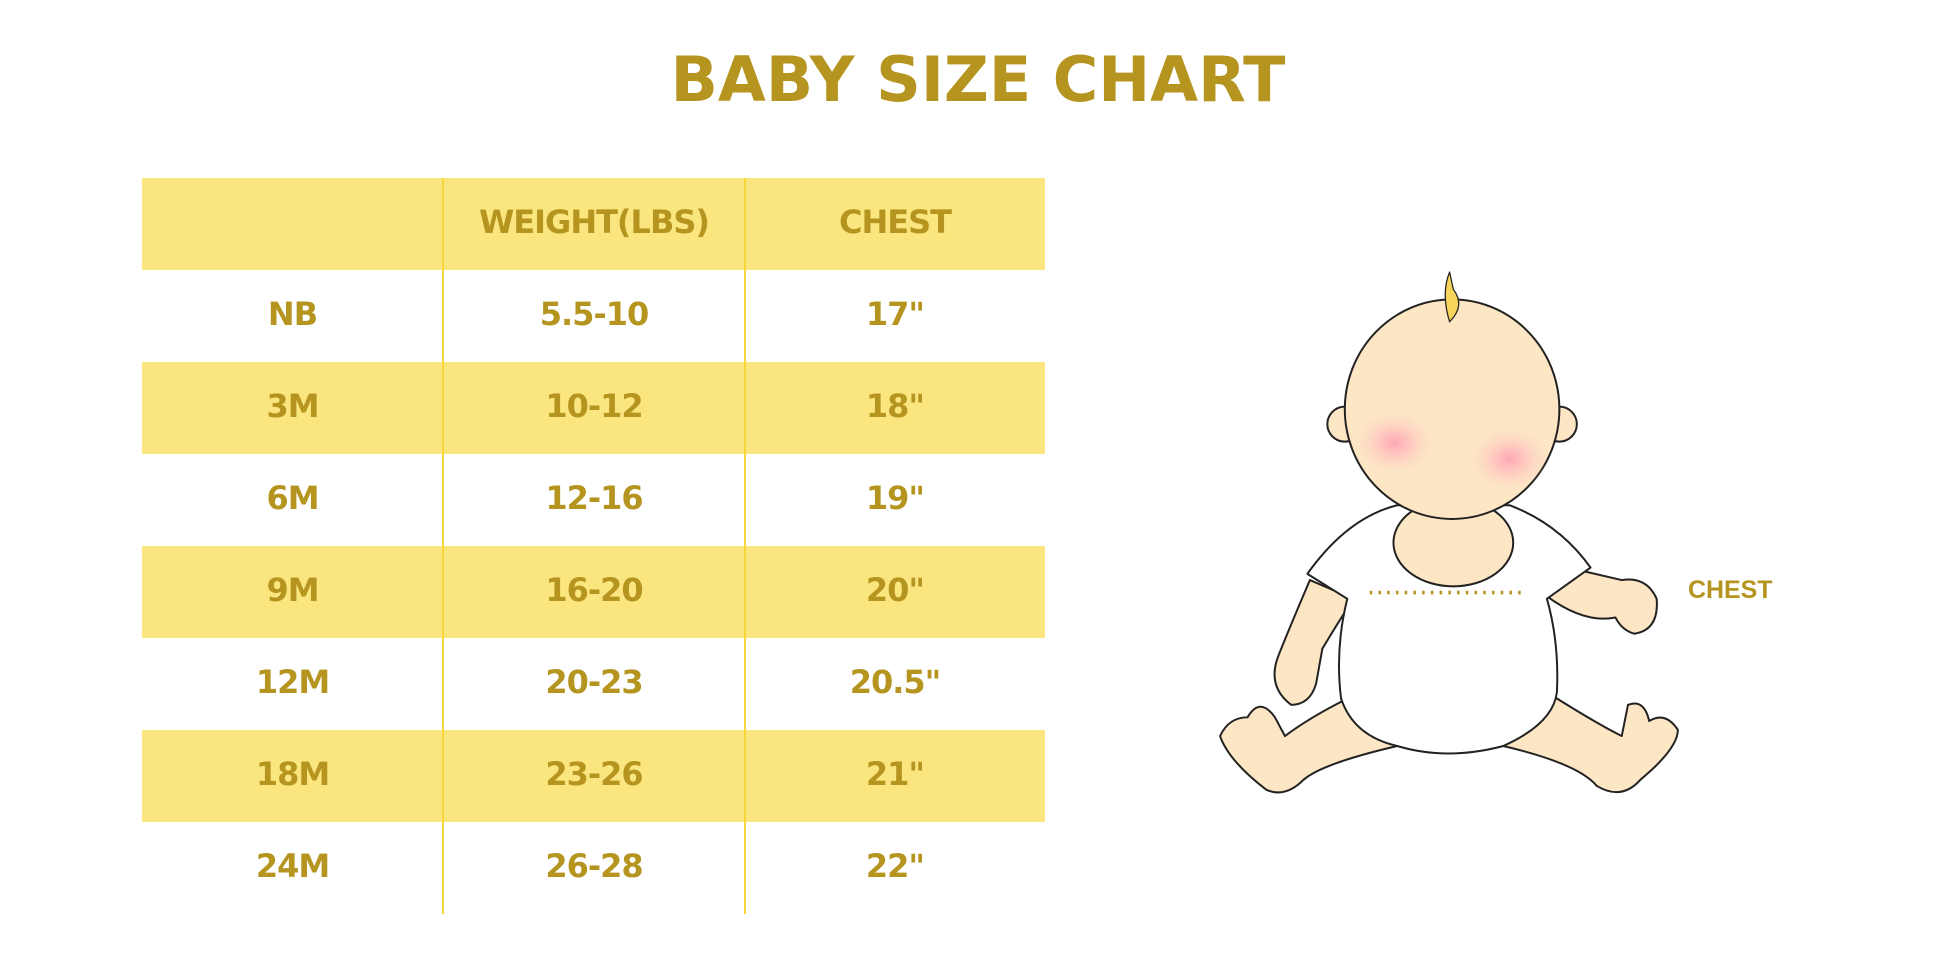  What do you see at coordinates (292, 498) in the screenshot?
I see `table-cell: 6M` at bounding box center [292, 498].